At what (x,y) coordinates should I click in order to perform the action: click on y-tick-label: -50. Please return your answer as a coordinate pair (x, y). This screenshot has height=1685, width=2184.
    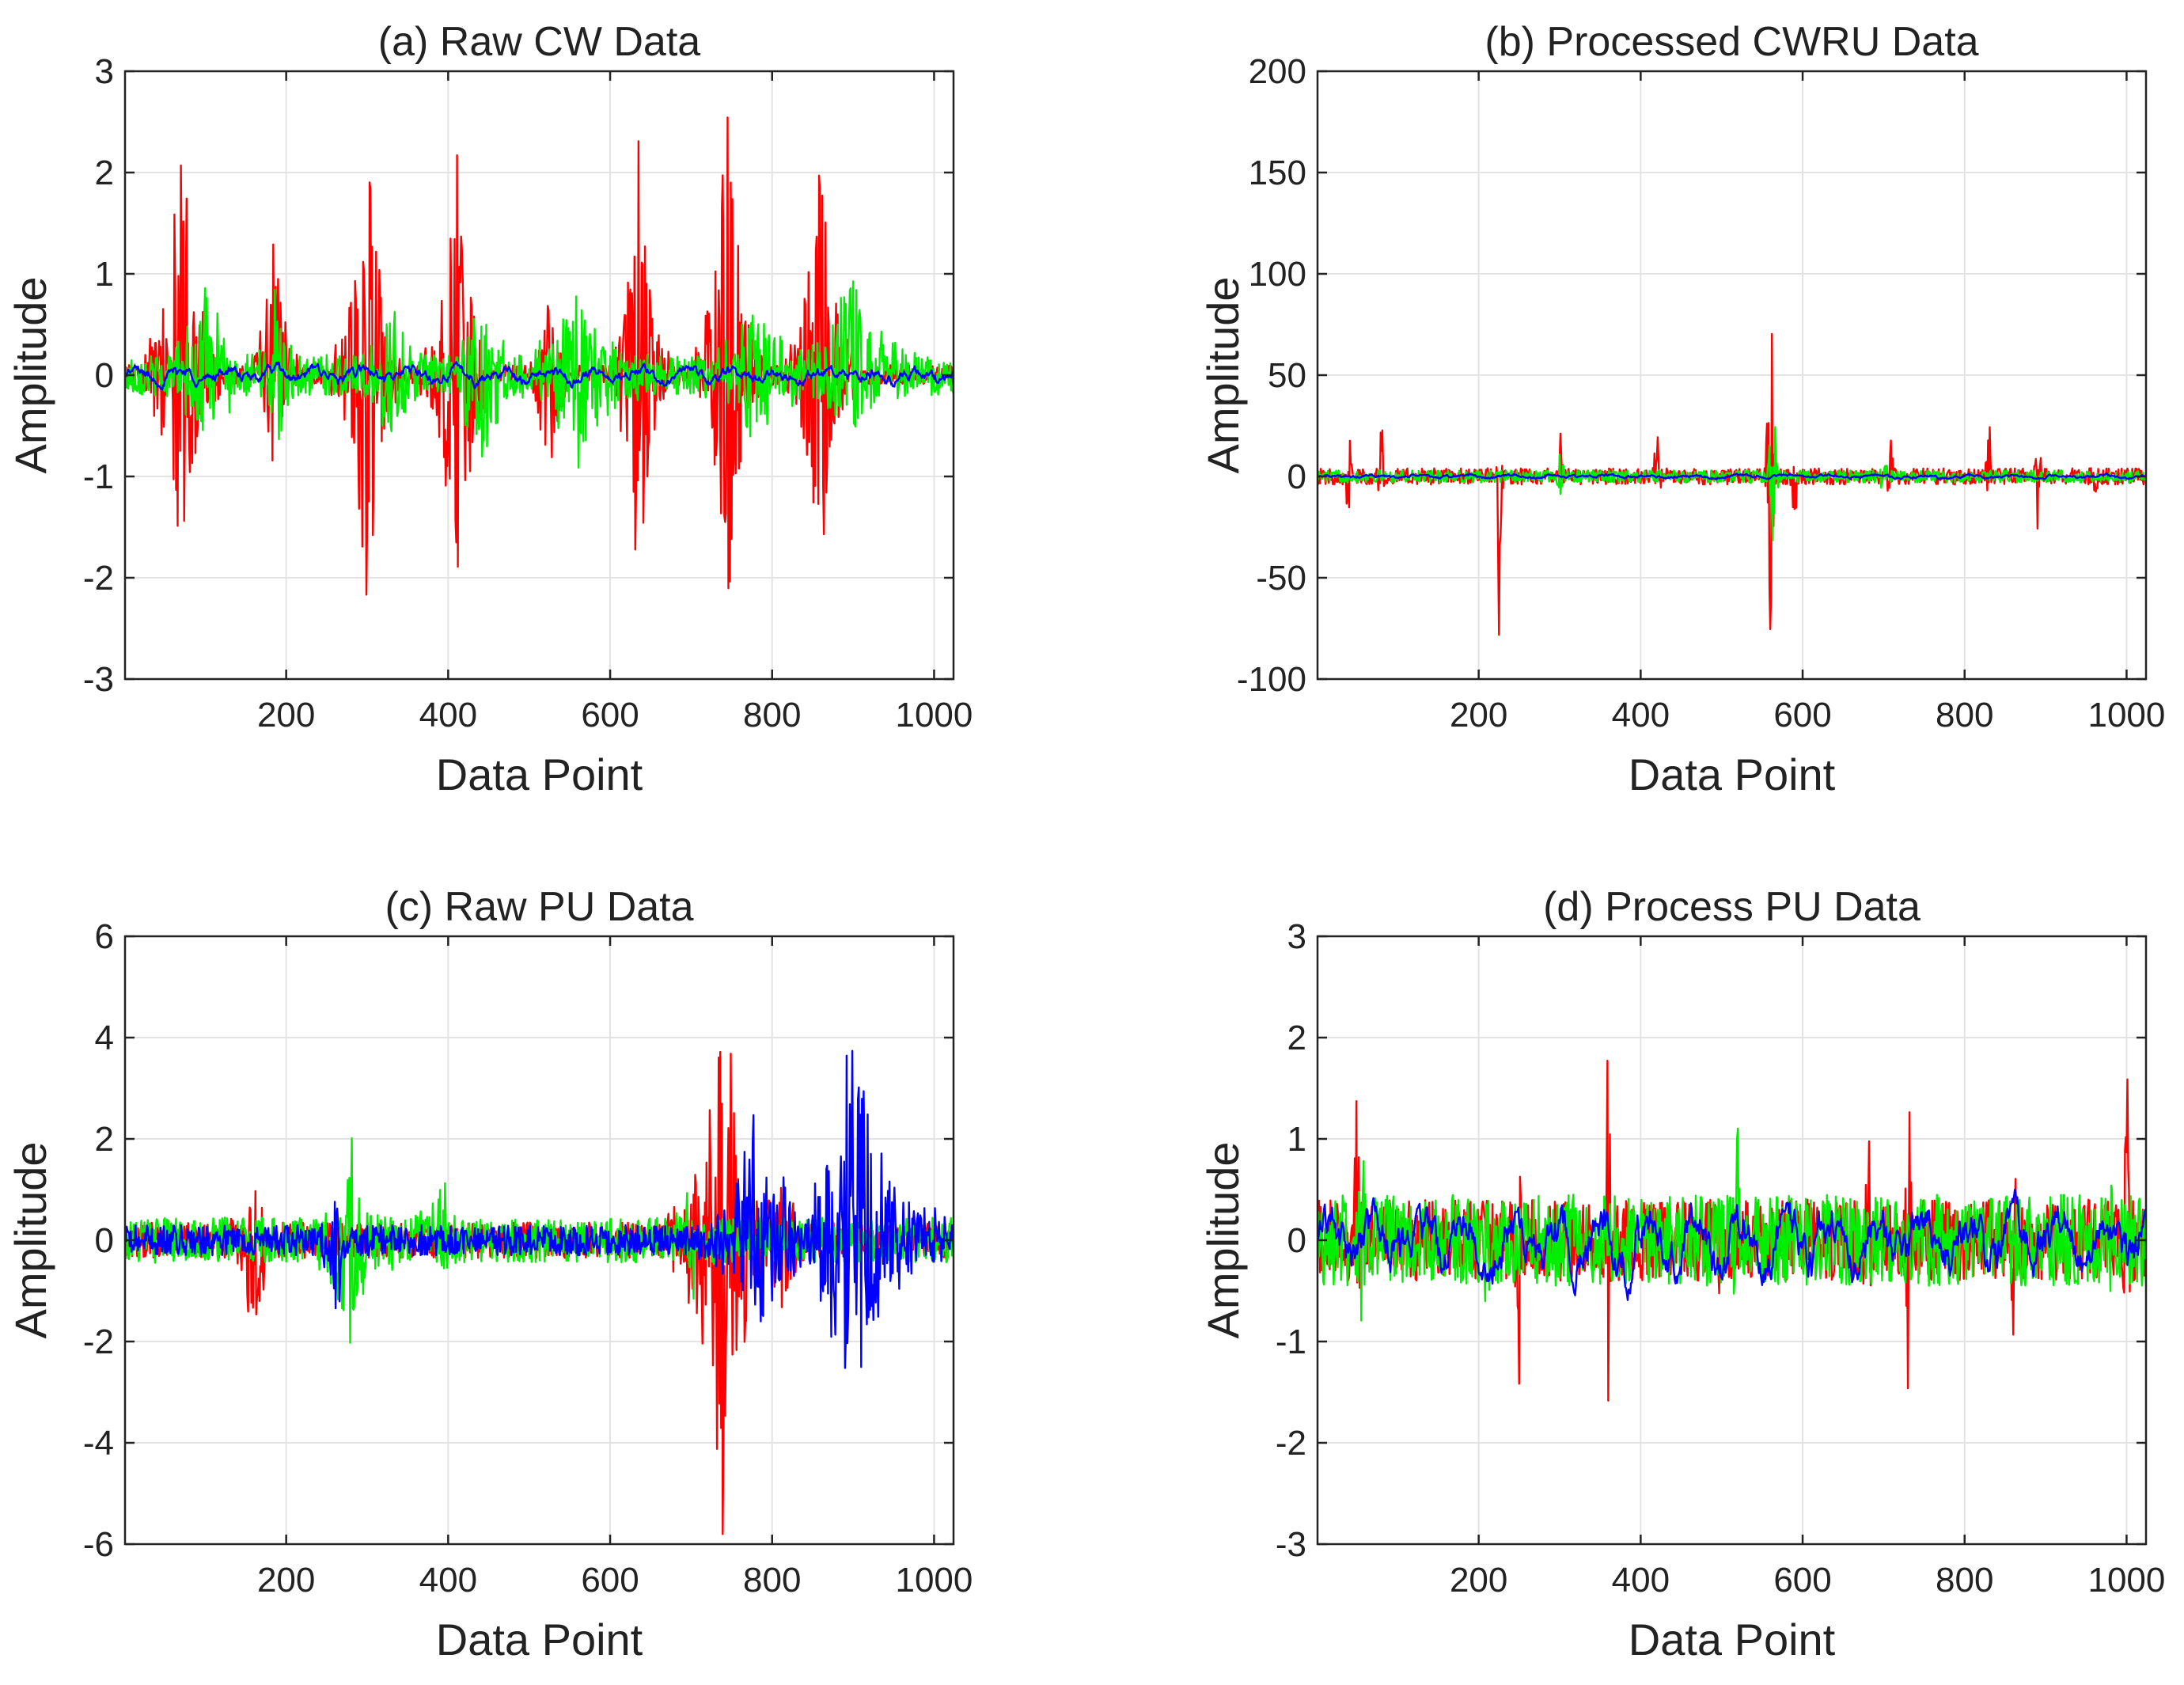
    Looking at the image, I should click on (1281, 579).